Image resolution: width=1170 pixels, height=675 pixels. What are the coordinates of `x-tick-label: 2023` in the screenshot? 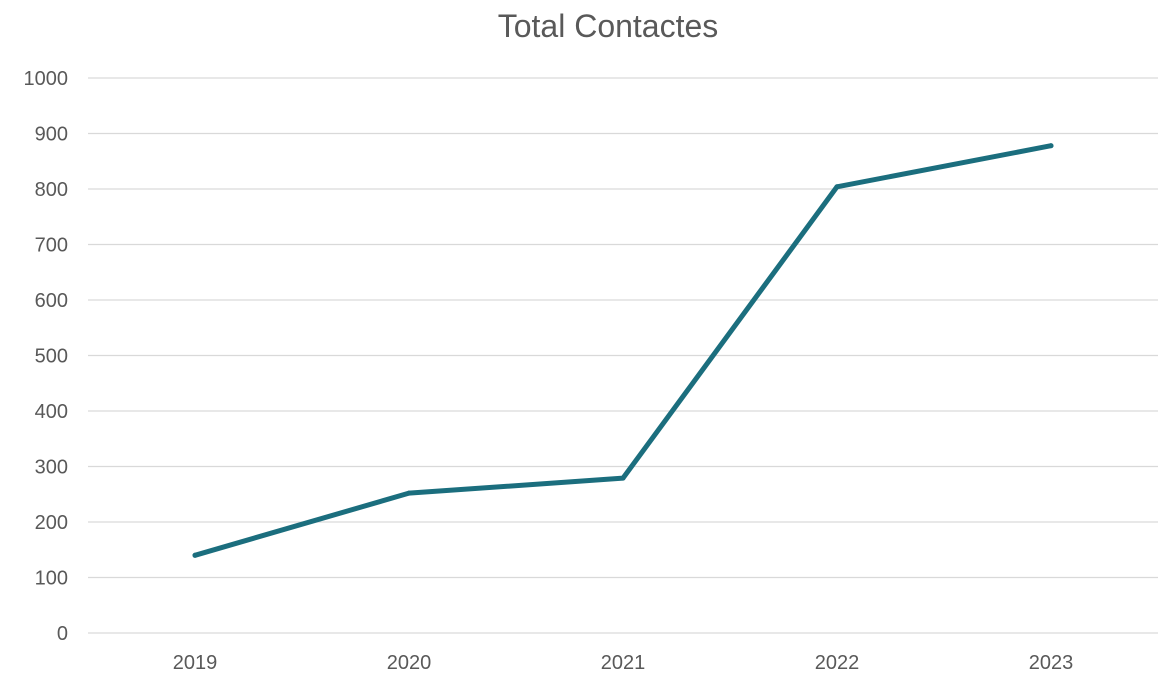 It's located at (1051, 663).